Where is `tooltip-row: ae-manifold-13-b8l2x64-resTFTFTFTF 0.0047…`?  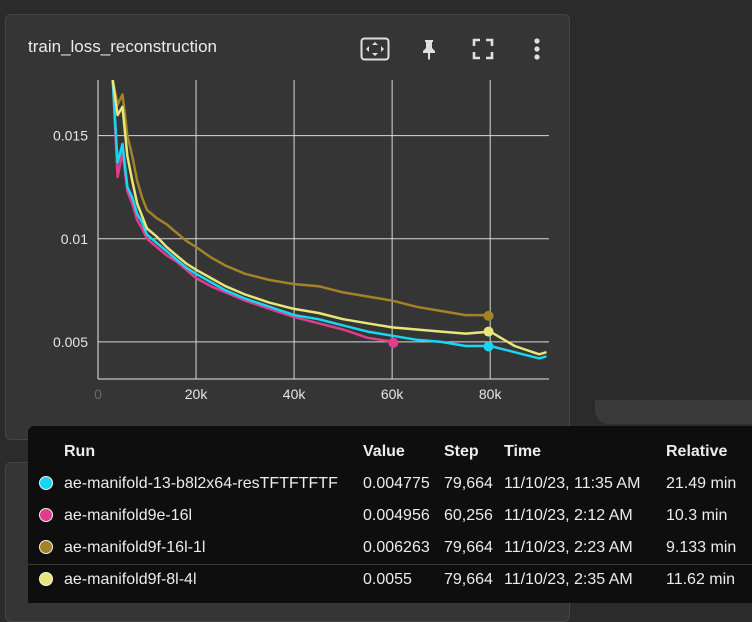 tooltip-row: ae-manifold-13-b8l2x64-resTFTFTFTF 0.0047… is located at coordinates (390, 484).